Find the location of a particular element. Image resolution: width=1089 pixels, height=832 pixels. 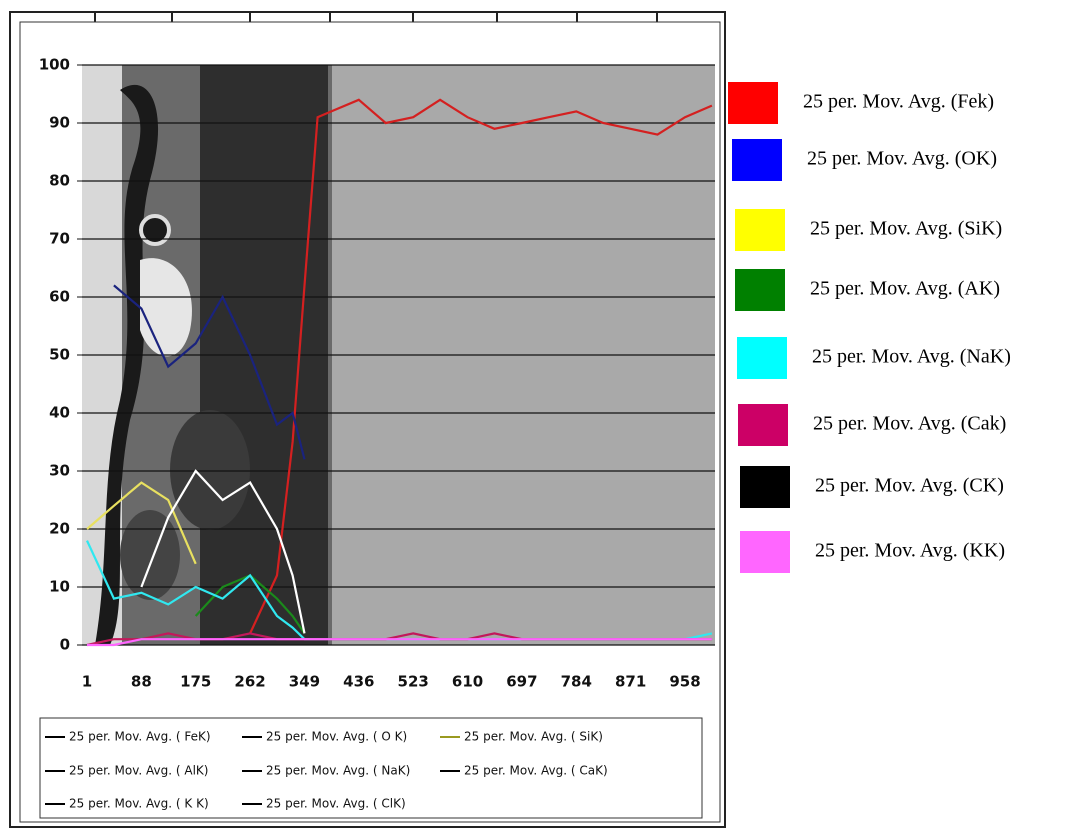

y-tick-label: 70 is located at coordinates (59, 239).